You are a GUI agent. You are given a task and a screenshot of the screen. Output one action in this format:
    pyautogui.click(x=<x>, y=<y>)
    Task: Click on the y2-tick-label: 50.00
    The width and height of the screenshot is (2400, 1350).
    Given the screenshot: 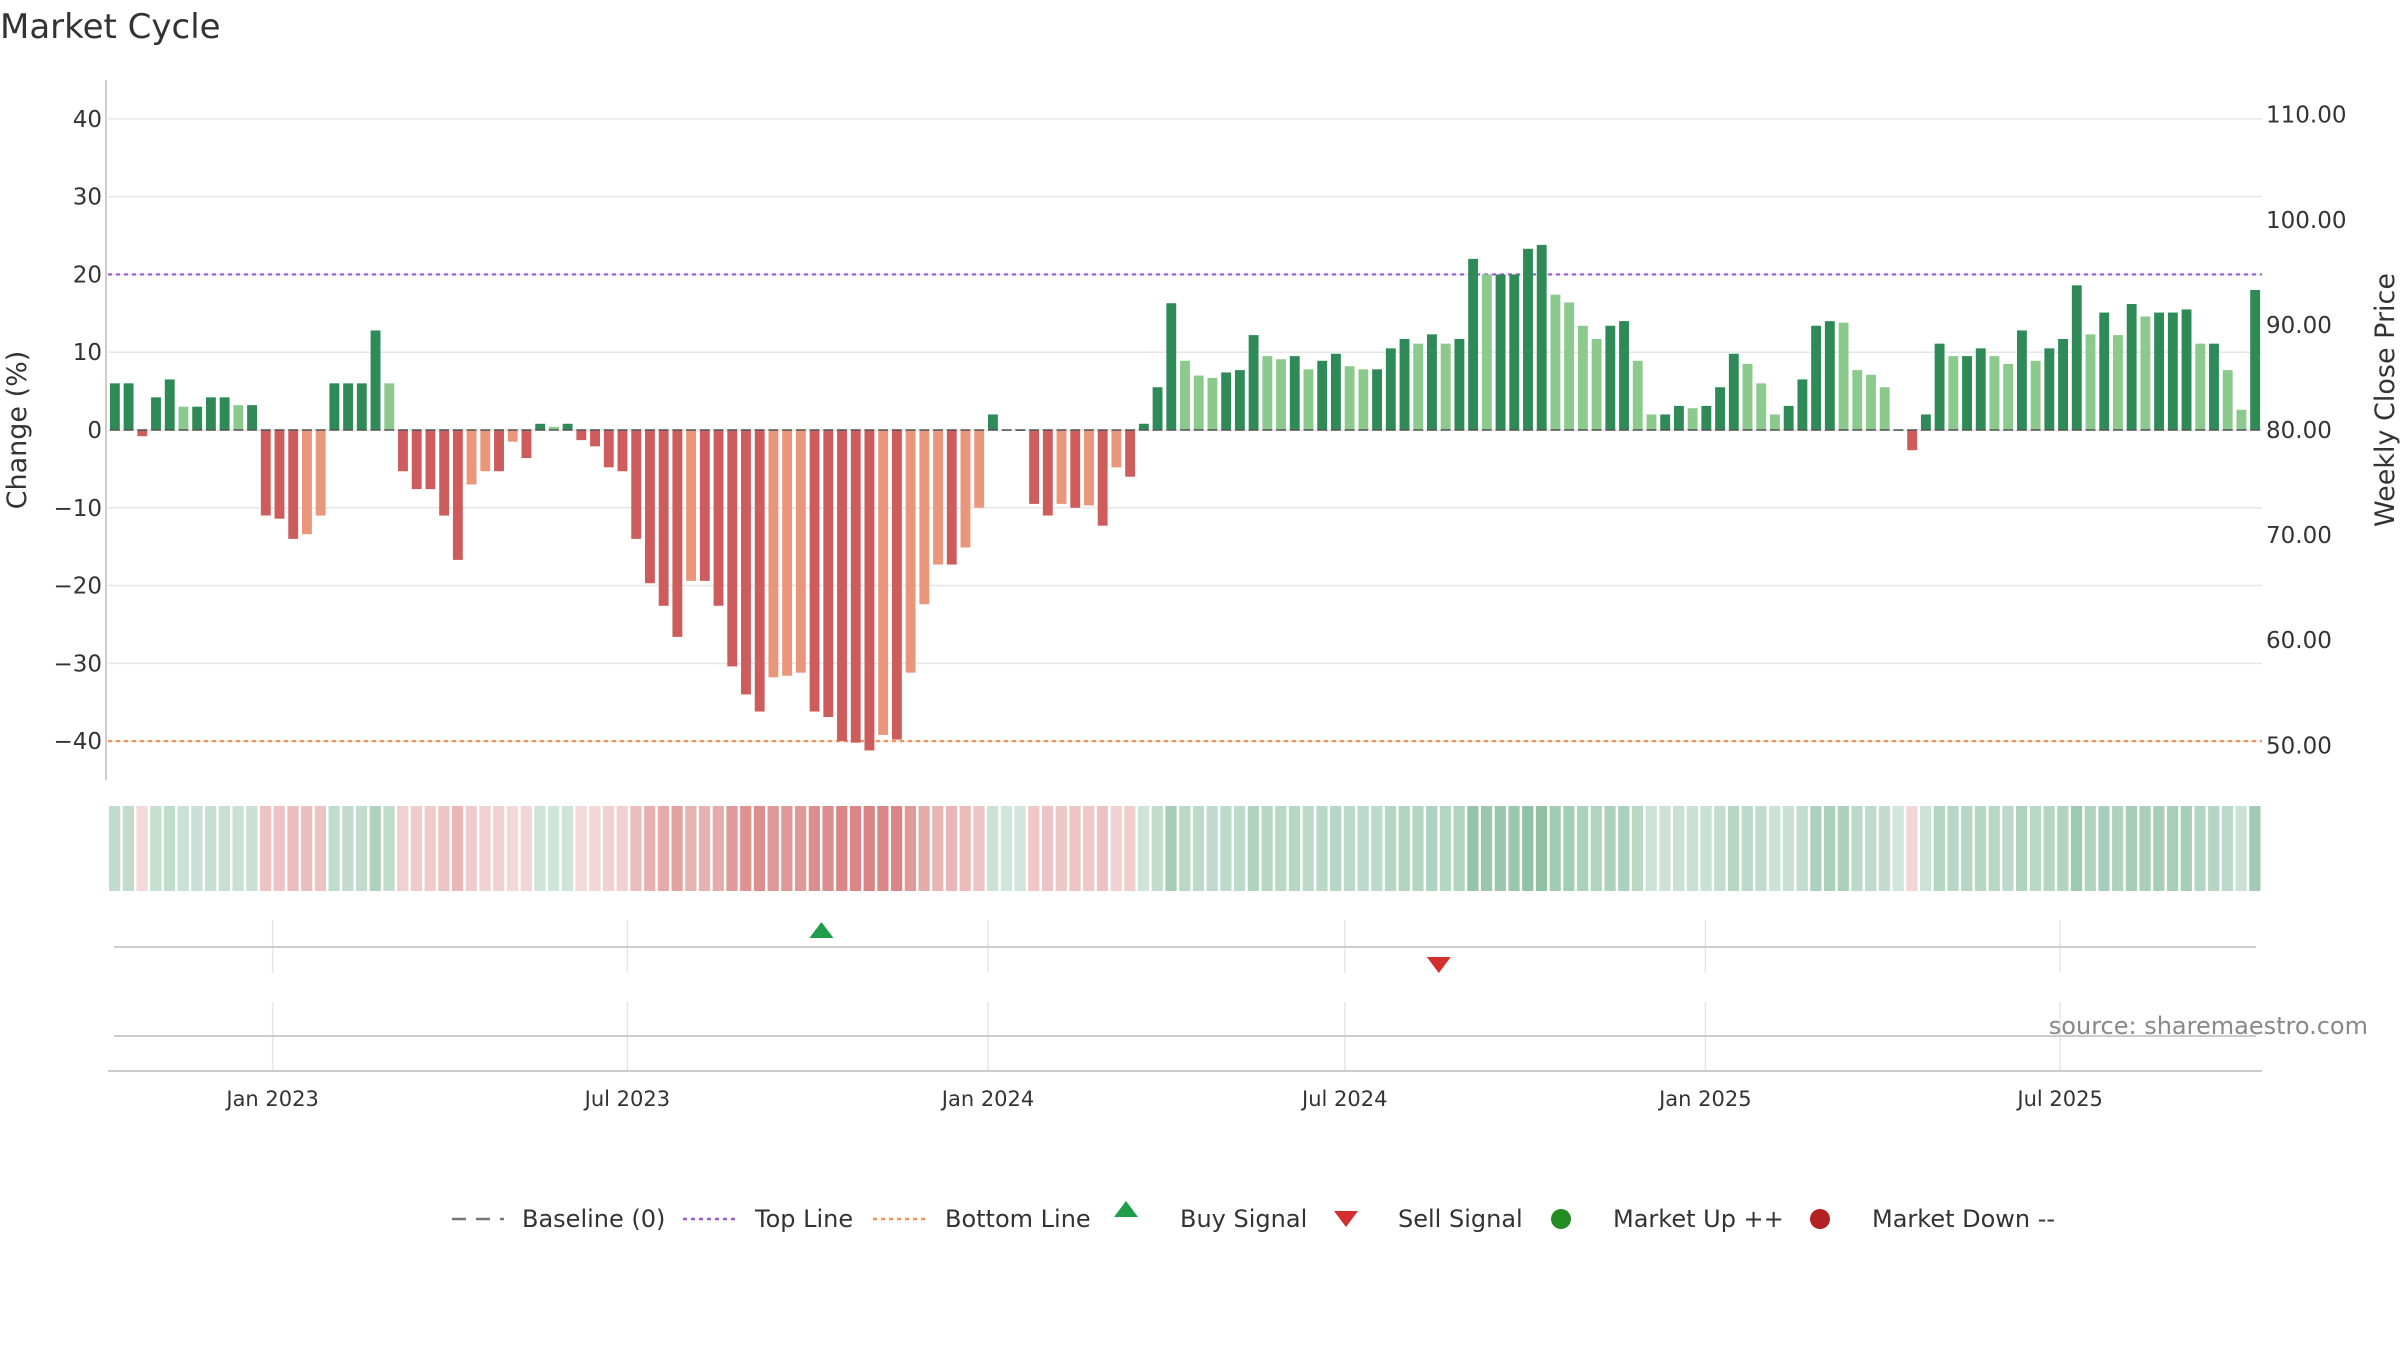 What is the action you would take?
    pyautogui.click(x=2299, y=746)
    